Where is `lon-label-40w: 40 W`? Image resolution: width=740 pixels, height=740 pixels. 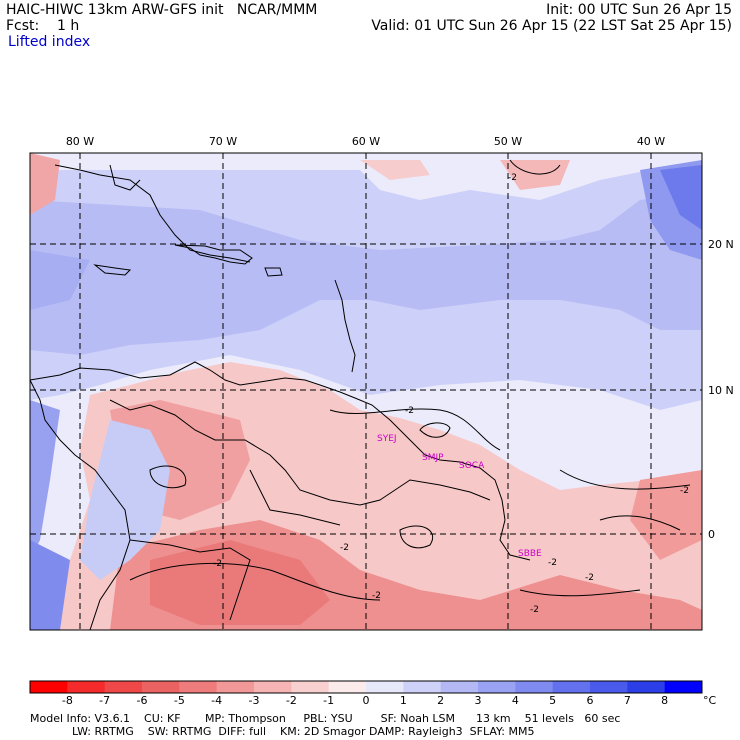 lon-label-40w: 40 W is located at coordinates (651, 141).